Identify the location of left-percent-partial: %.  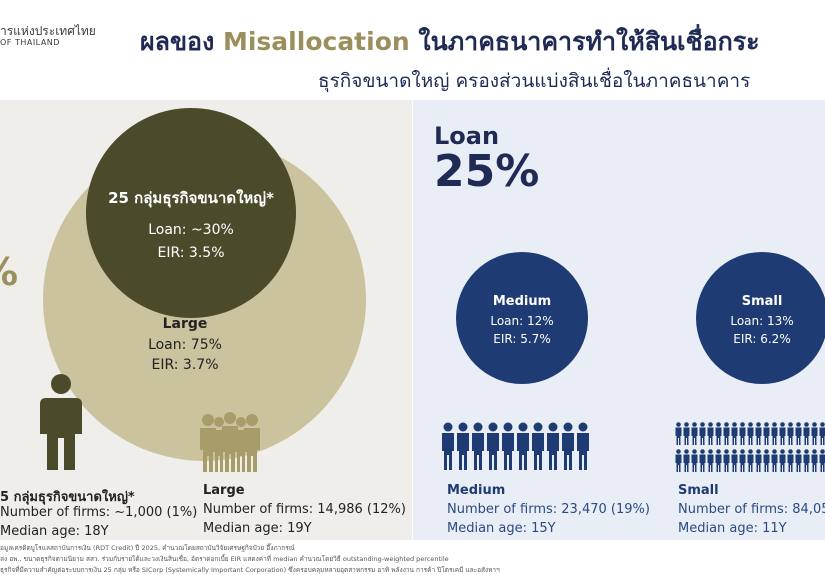
(9, 272).